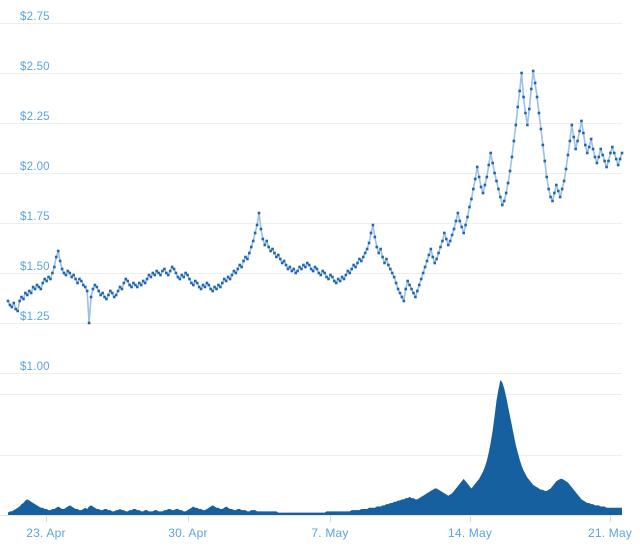  Describe the element at coordinates (35, 317) in the screenshot. I see `y-axis-tick-label: $1.25` at that location.